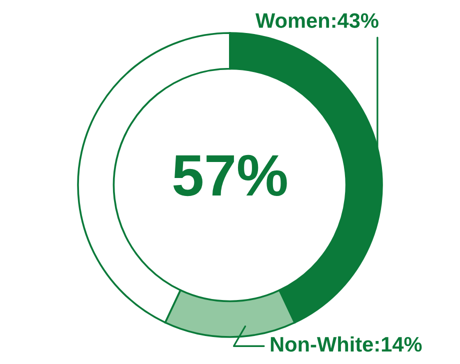 The width and height of the screenshot is (460, 364). Describe the element at coordinates (230, 175) in the screenshot. I see `text: 57%` at that location.